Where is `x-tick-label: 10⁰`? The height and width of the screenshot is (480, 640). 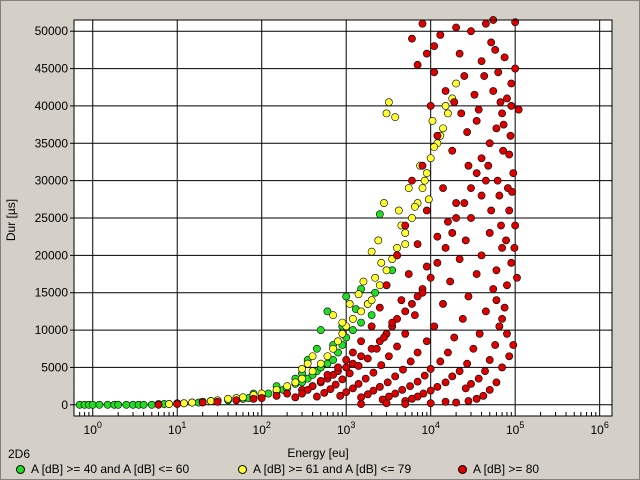
x-tick-label: 10⁰ is located at coordinates (93, 428).